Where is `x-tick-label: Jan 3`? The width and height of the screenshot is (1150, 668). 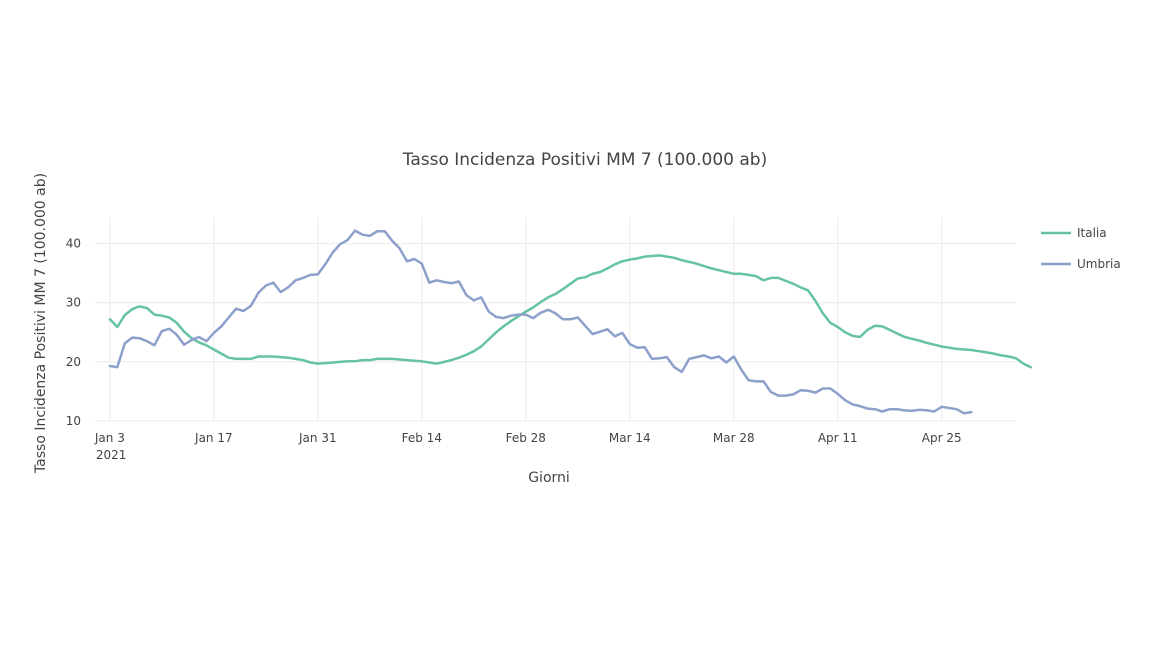
x-tick-label: Jan 3 is located at coordinates (109, 438).